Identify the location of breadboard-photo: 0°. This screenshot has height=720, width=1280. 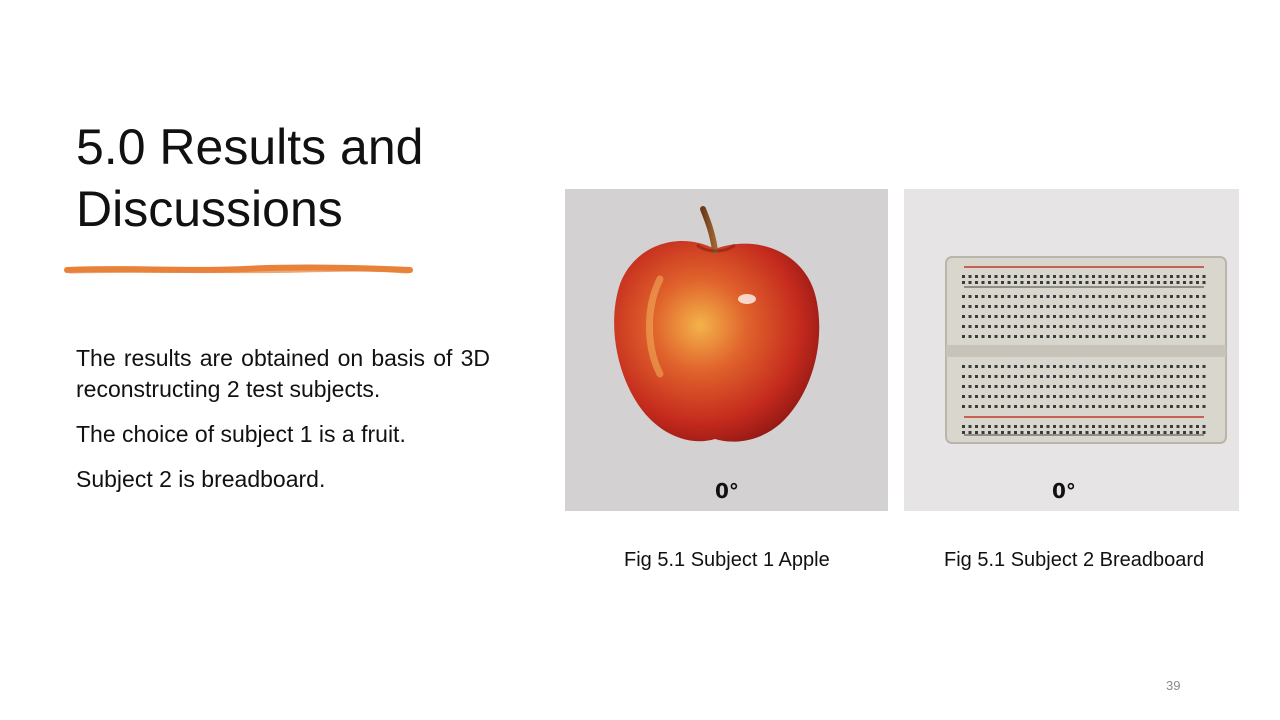
(1071, 350).